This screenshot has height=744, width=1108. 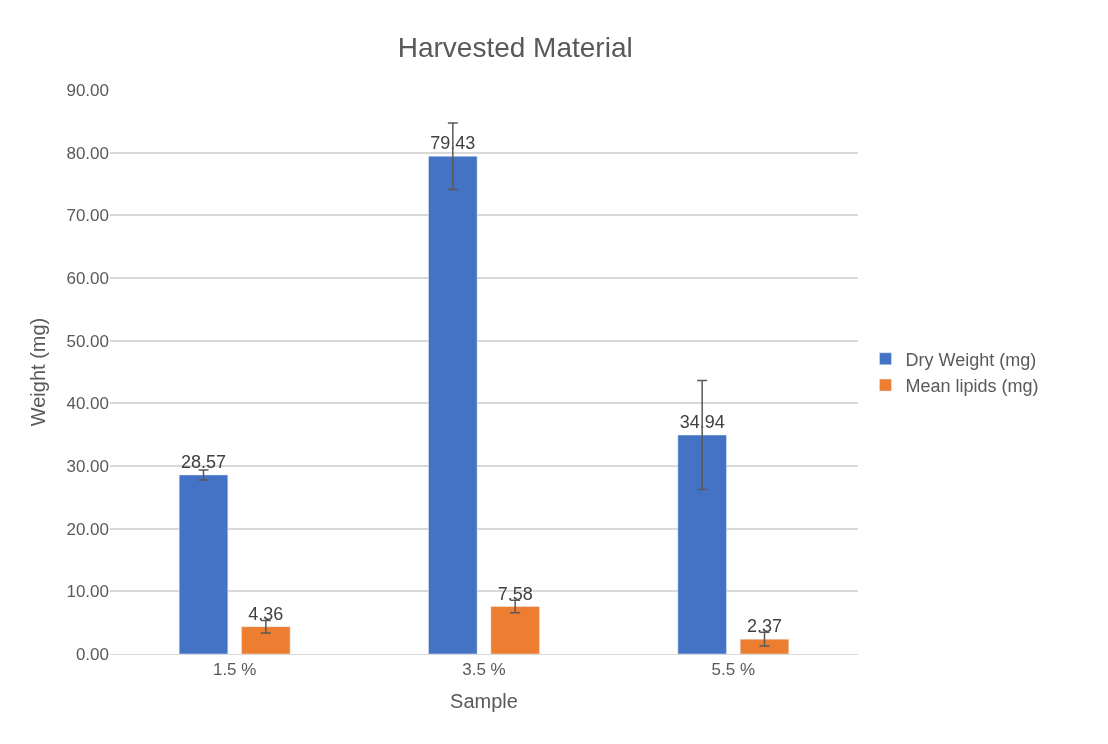 What do you see at coordinates (972, 386) in the screenshot?
I see `legend-label: Mean lipids (mg)` at bounding box center [972, 386].